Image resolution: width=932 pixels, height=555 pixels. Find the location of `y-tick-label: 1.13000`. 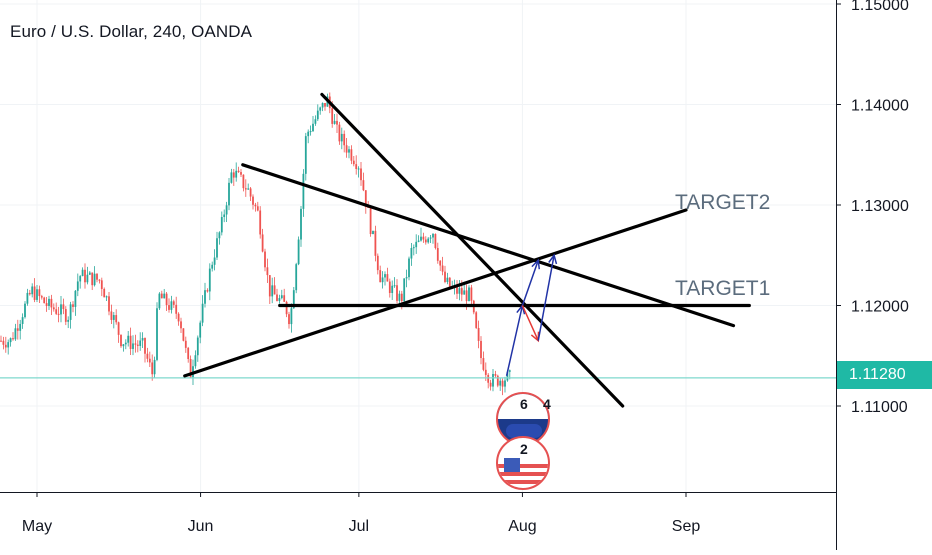

y-tick-label: 1.13000 is located at coordinates (880, 206).